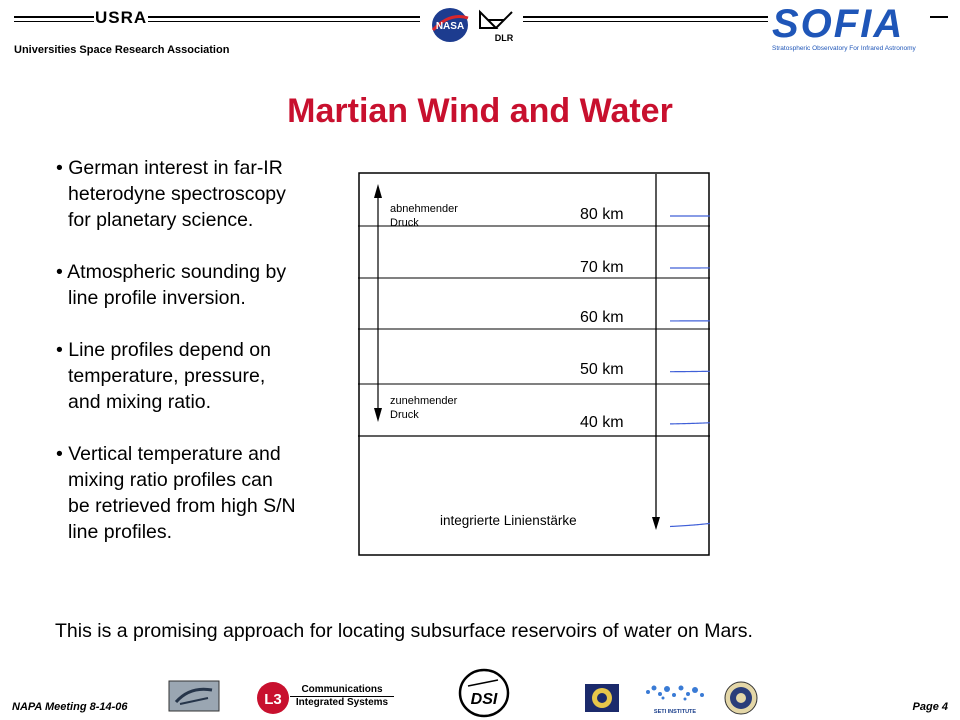 The width and height of the screenshot is (960, 720). What do you see at coordinates (689, 371) in the screenshot?
I see `profile-50km` at bounding box center [689, 371].